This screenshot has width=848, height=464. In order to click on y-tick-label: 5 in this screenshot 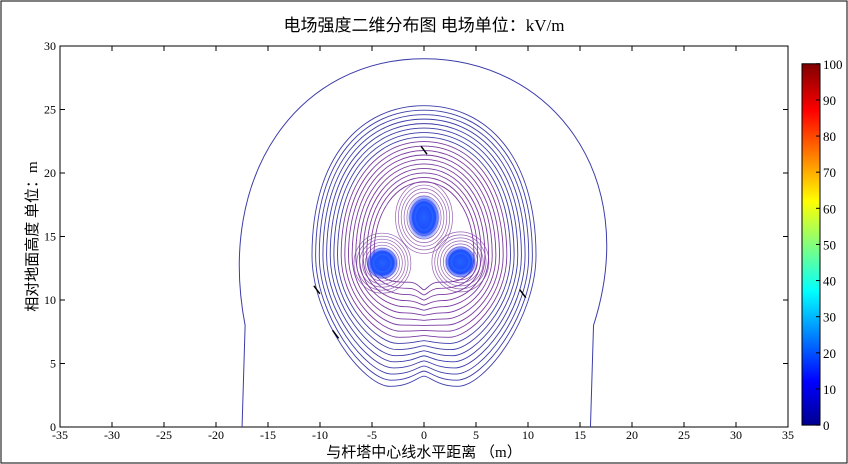, I will do `click(53, 364)`.